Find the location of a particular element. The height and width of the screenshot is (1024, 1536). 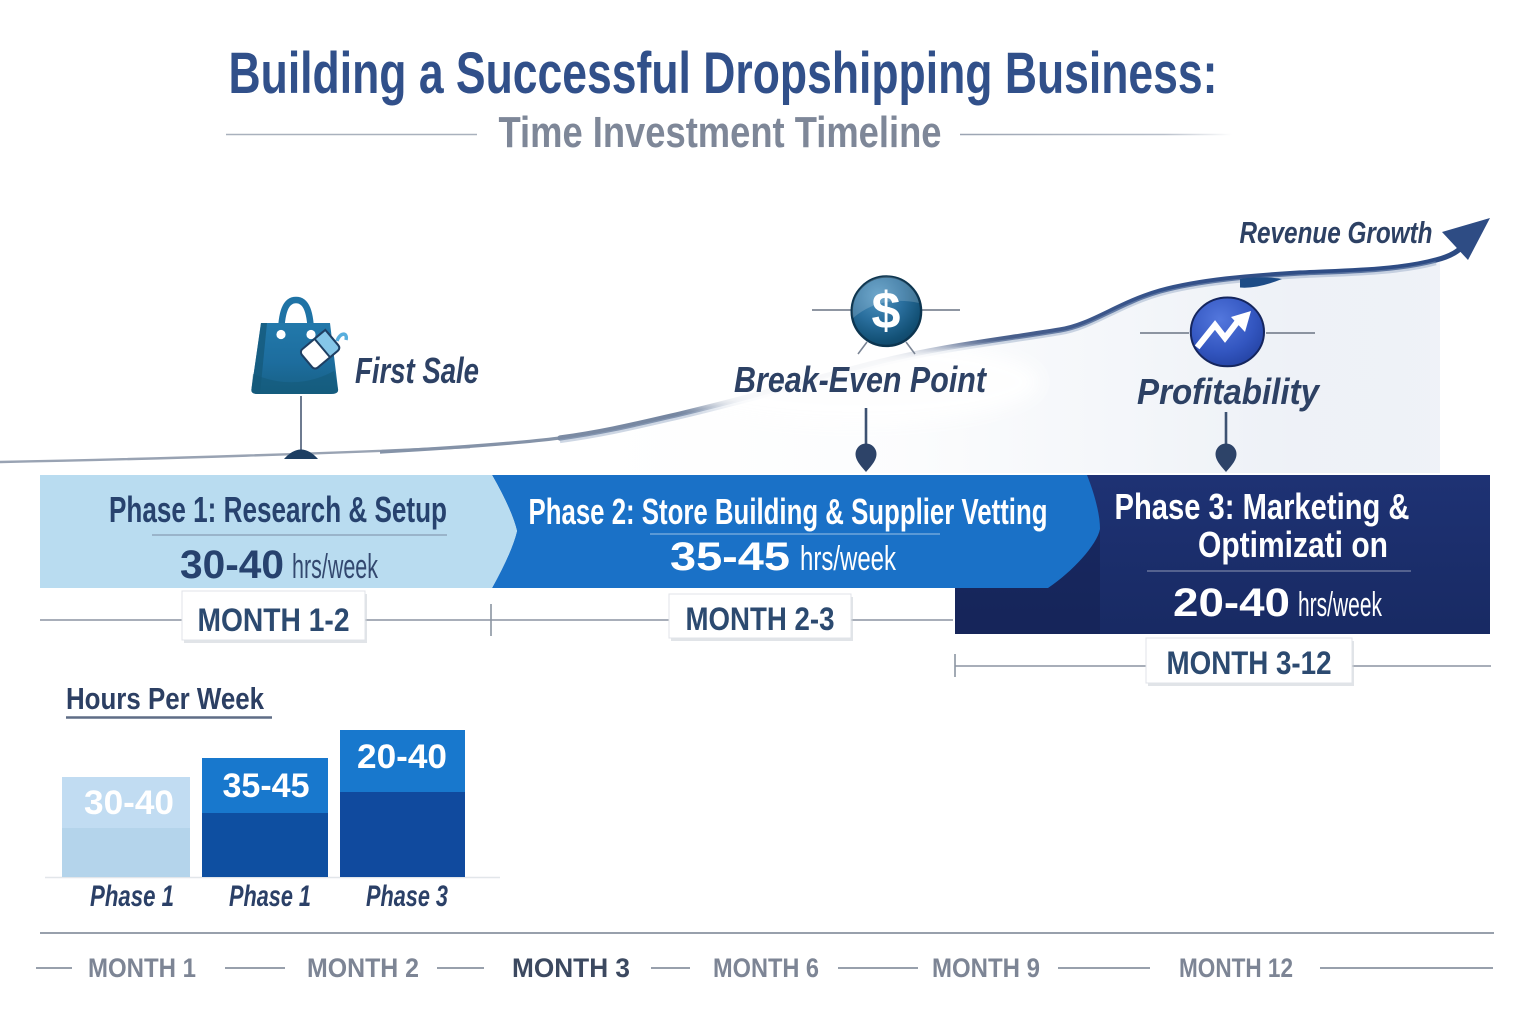

svg-text: Optimizati on is located at coordinates (1293, 544).